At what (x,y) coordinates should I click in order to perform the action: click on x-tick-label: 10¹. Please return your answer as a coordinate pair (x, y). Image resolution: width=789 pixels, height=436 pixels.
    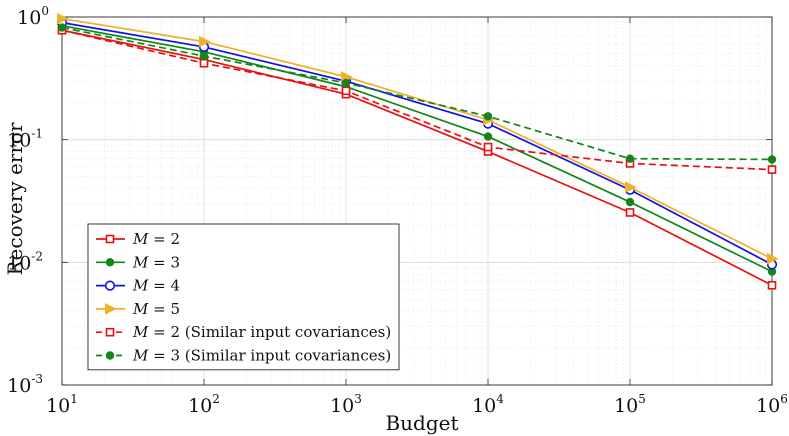
    Looking at the image, I should click on (62, 404).